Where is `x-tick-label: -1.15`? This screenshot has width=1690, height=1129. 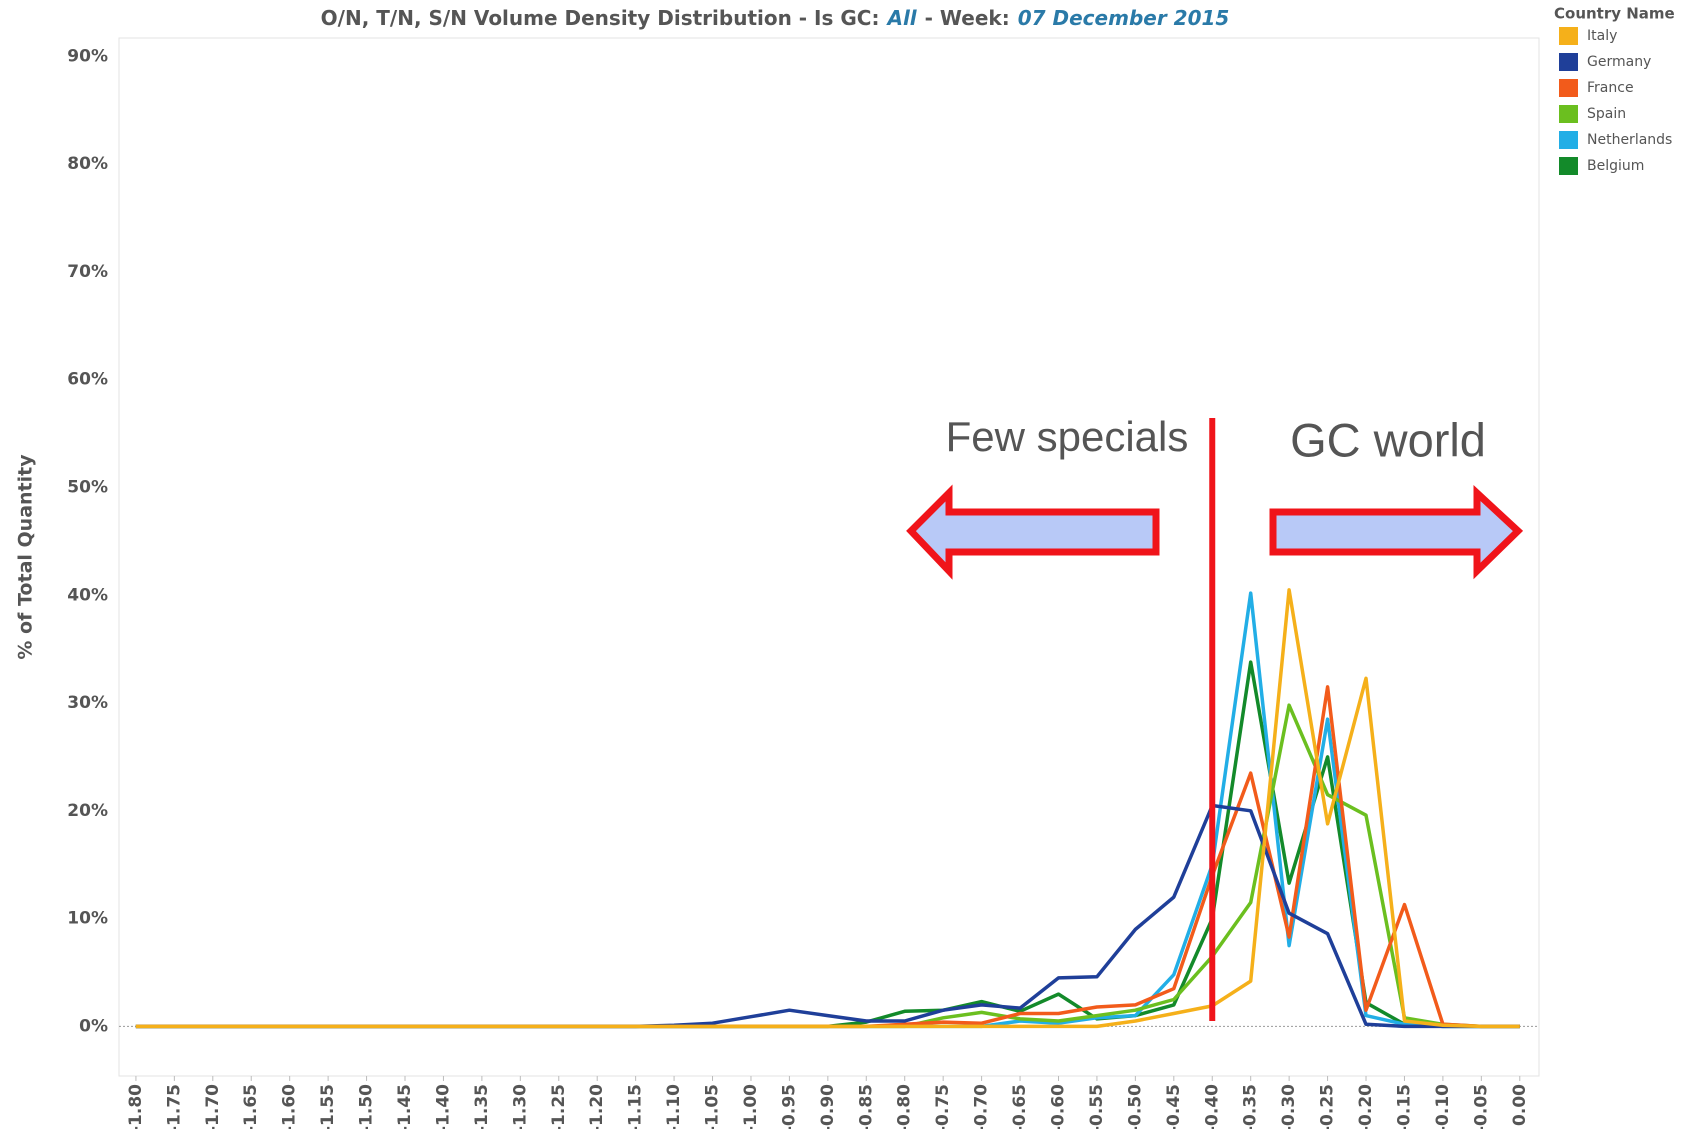 x-tick-label: -1.15 is located at coordinates (636, 1106).